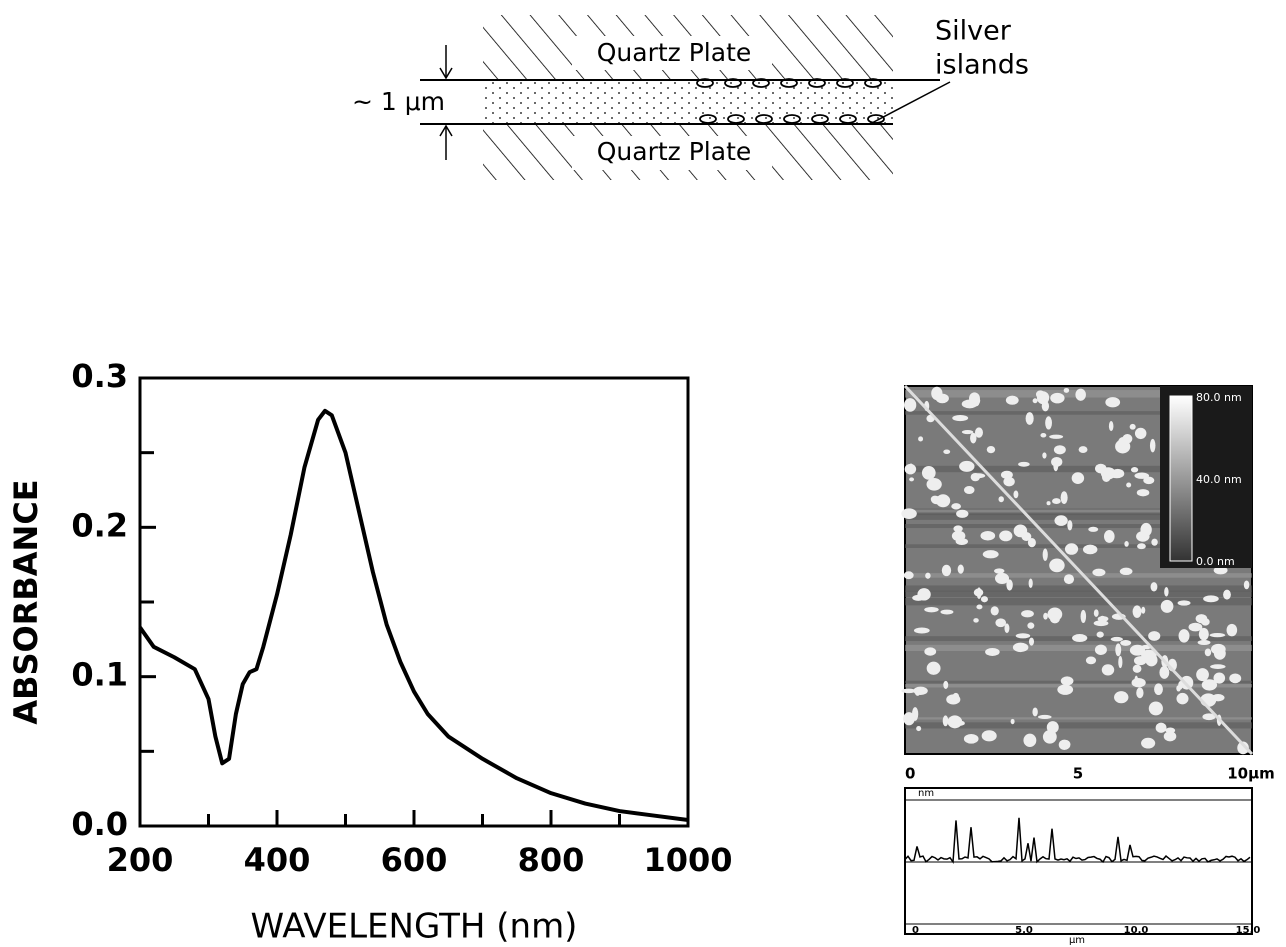 Image resolution: width=1286 pixels, height=947 pixels. I want to click on islands-label: Silver, so click(973, 31).